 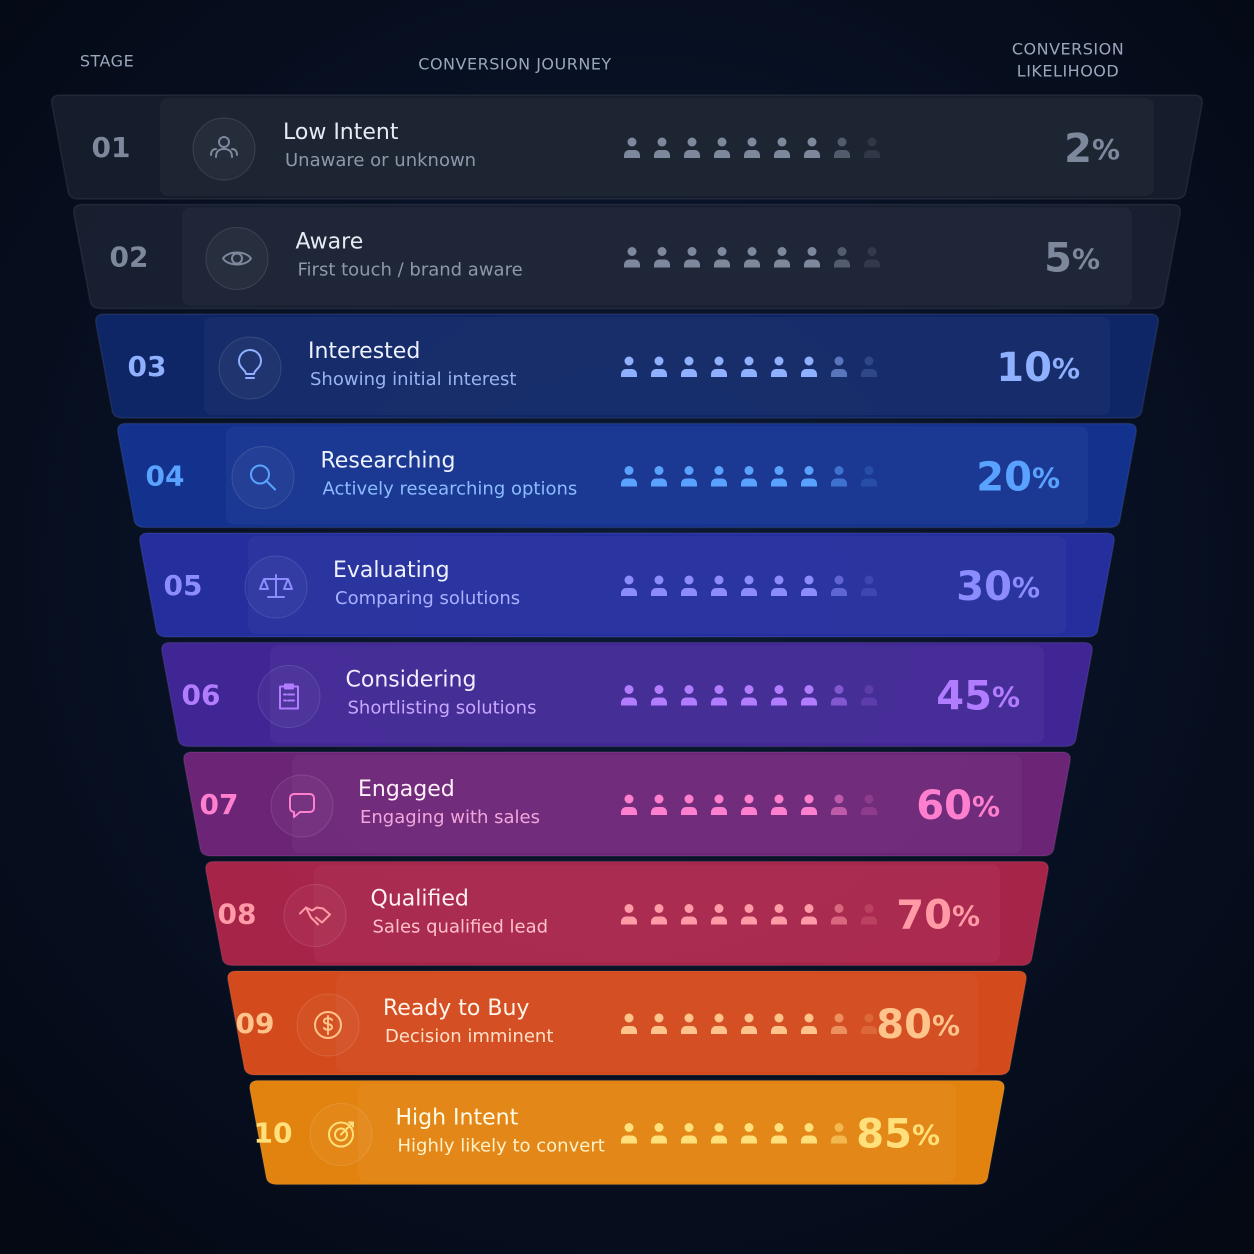 I want to click on percent-value: 2, so click(x=1078, y=149).